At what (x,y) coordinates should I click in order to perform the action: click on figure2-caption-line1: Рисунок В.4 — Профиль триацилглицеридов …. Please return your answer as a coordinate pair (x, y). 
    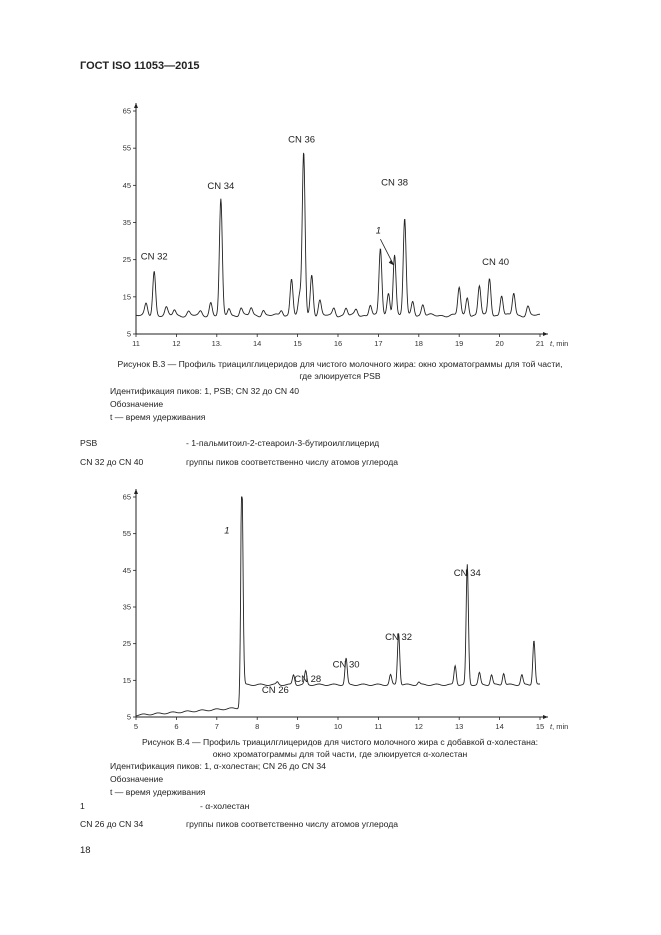
    Looking at the image, I should click on (340, 742).